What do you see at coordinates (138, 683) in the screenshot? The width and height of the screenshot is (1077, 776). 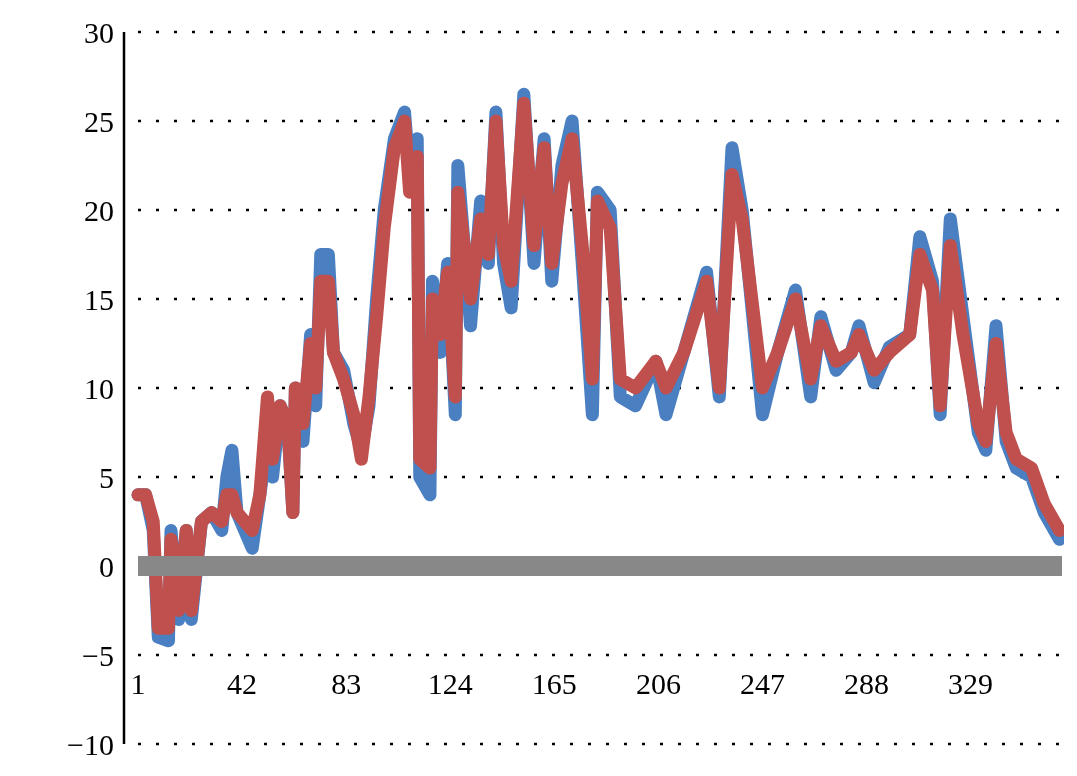 I see `x-tick-label: 1` at bounding box center [138, 683].